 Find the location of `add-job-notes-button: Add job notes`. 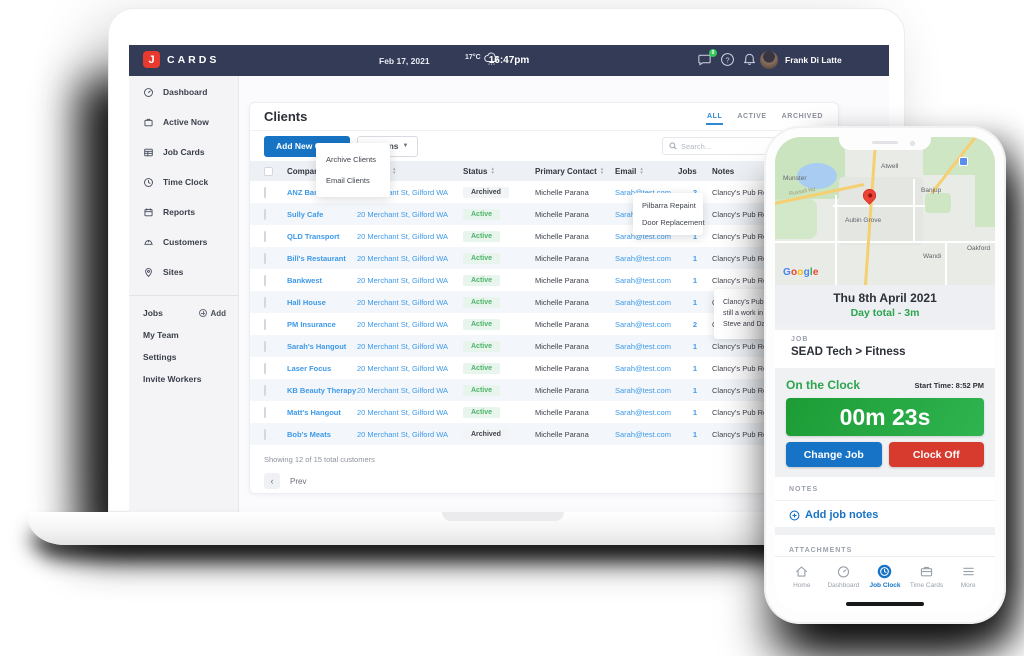

add-job-notes-button: Add job notes is located at coordinates (885, 515).